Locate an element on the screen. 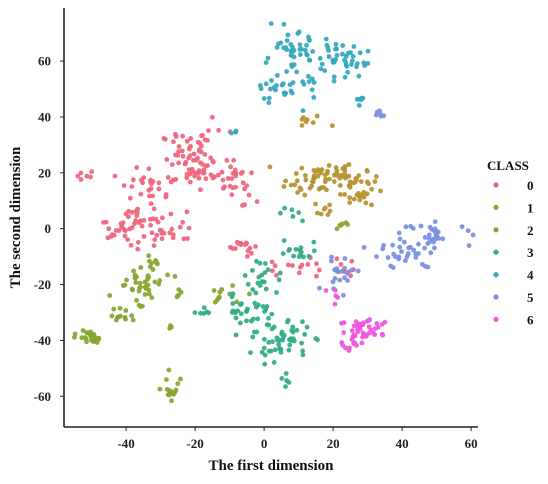 This screenshot has height=484, width=548. series-3-points is located at coordinates (256, 297).